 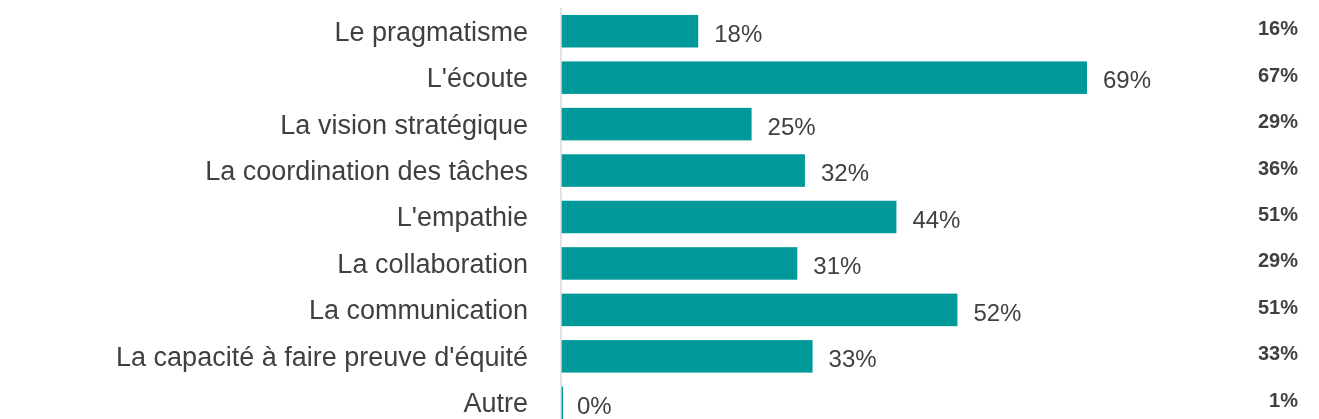 What do you see at coordinates (936, 219) in the screenshot?
I see `data-label: 44%` at bounding box center [936, 219].